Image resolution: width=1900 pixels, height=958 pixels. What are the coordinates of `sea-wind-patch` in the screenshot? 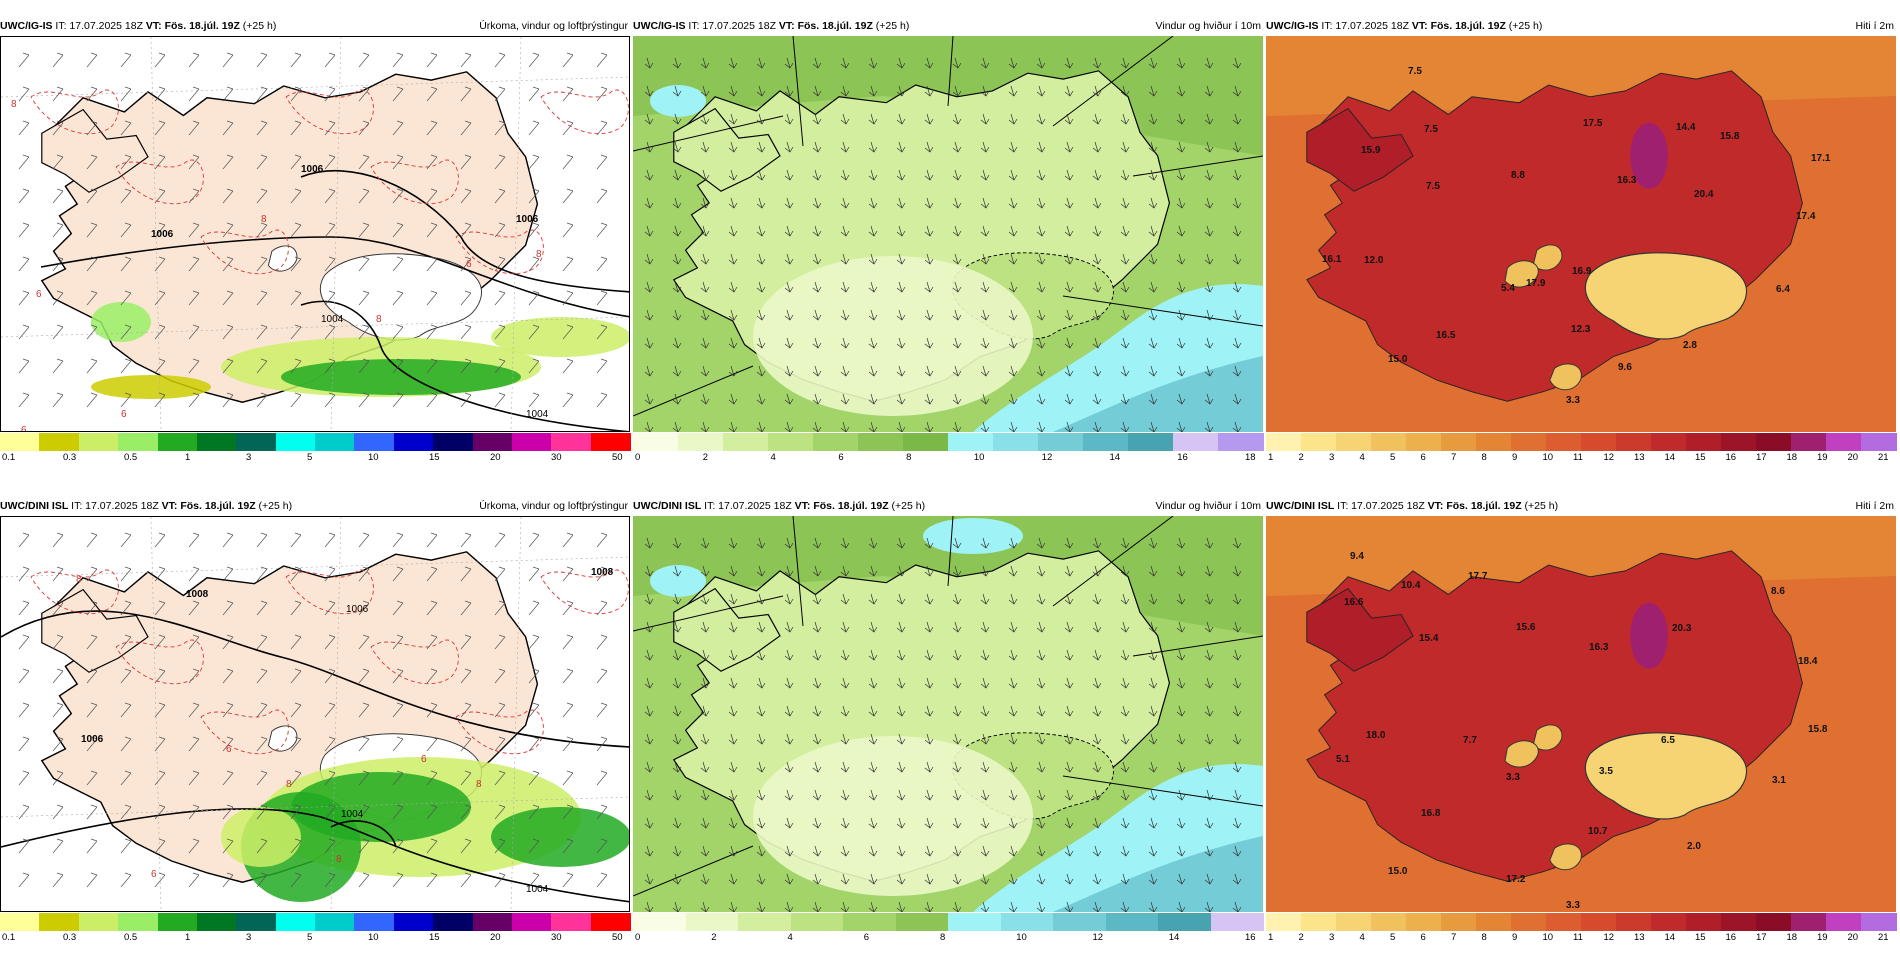 It's located at (678, 101).